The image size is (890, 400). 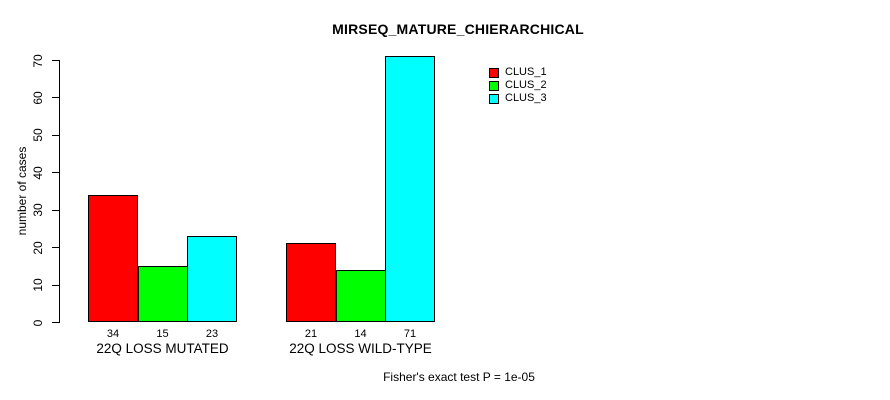 What do you see at coordinates (526, 98) in the screenshot?
I see `legend-label: CLUS_3` at bounding box center [526, 98].